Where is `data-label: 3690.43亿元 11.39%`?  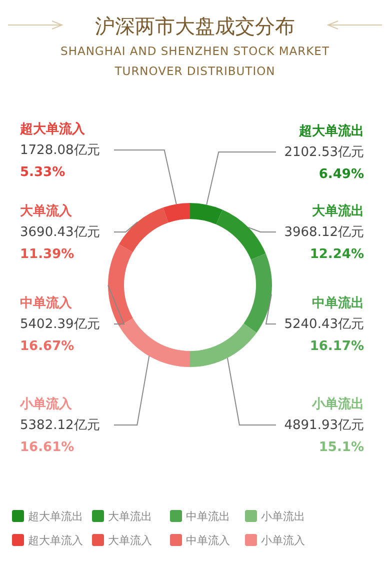 data-label: 3690.43亿元 11.39% is located at coordinates (60, 243).